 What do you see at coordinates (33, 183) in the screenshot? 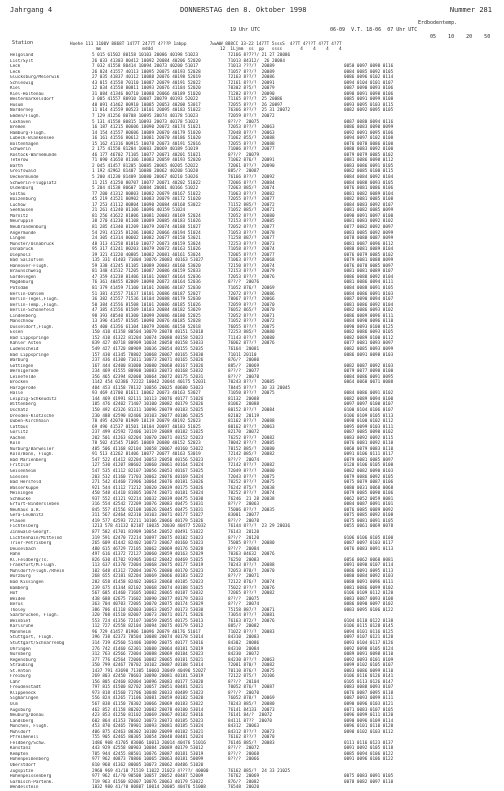
I see `station-name: Schwerin-Flugplatz` at bounding box center [33, 183].